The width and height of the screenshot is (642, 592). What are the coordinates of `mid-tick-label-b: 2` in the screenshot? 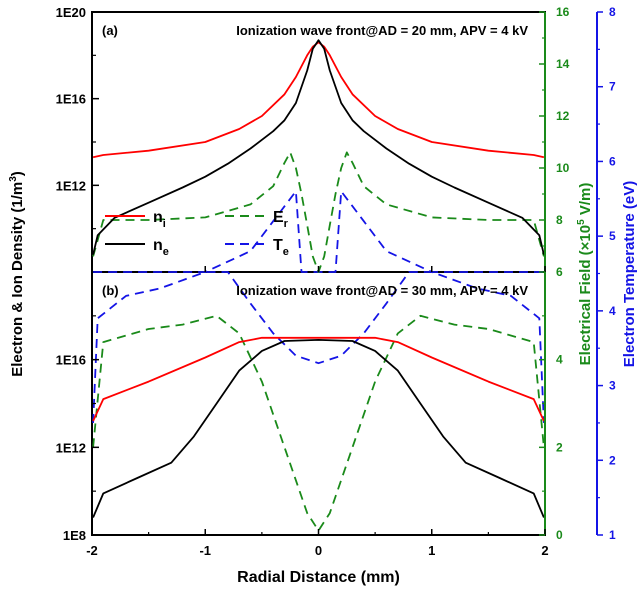 It's located at (559, 447).